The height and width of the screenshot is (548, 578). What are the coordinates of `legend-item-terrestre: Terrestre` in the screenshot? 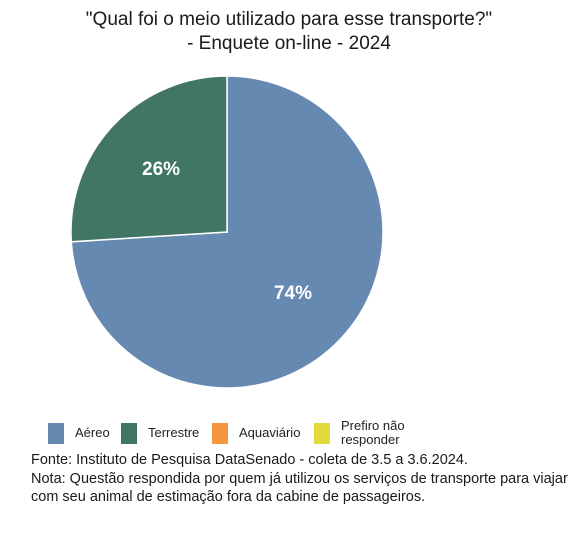 It's located at (160, 433).